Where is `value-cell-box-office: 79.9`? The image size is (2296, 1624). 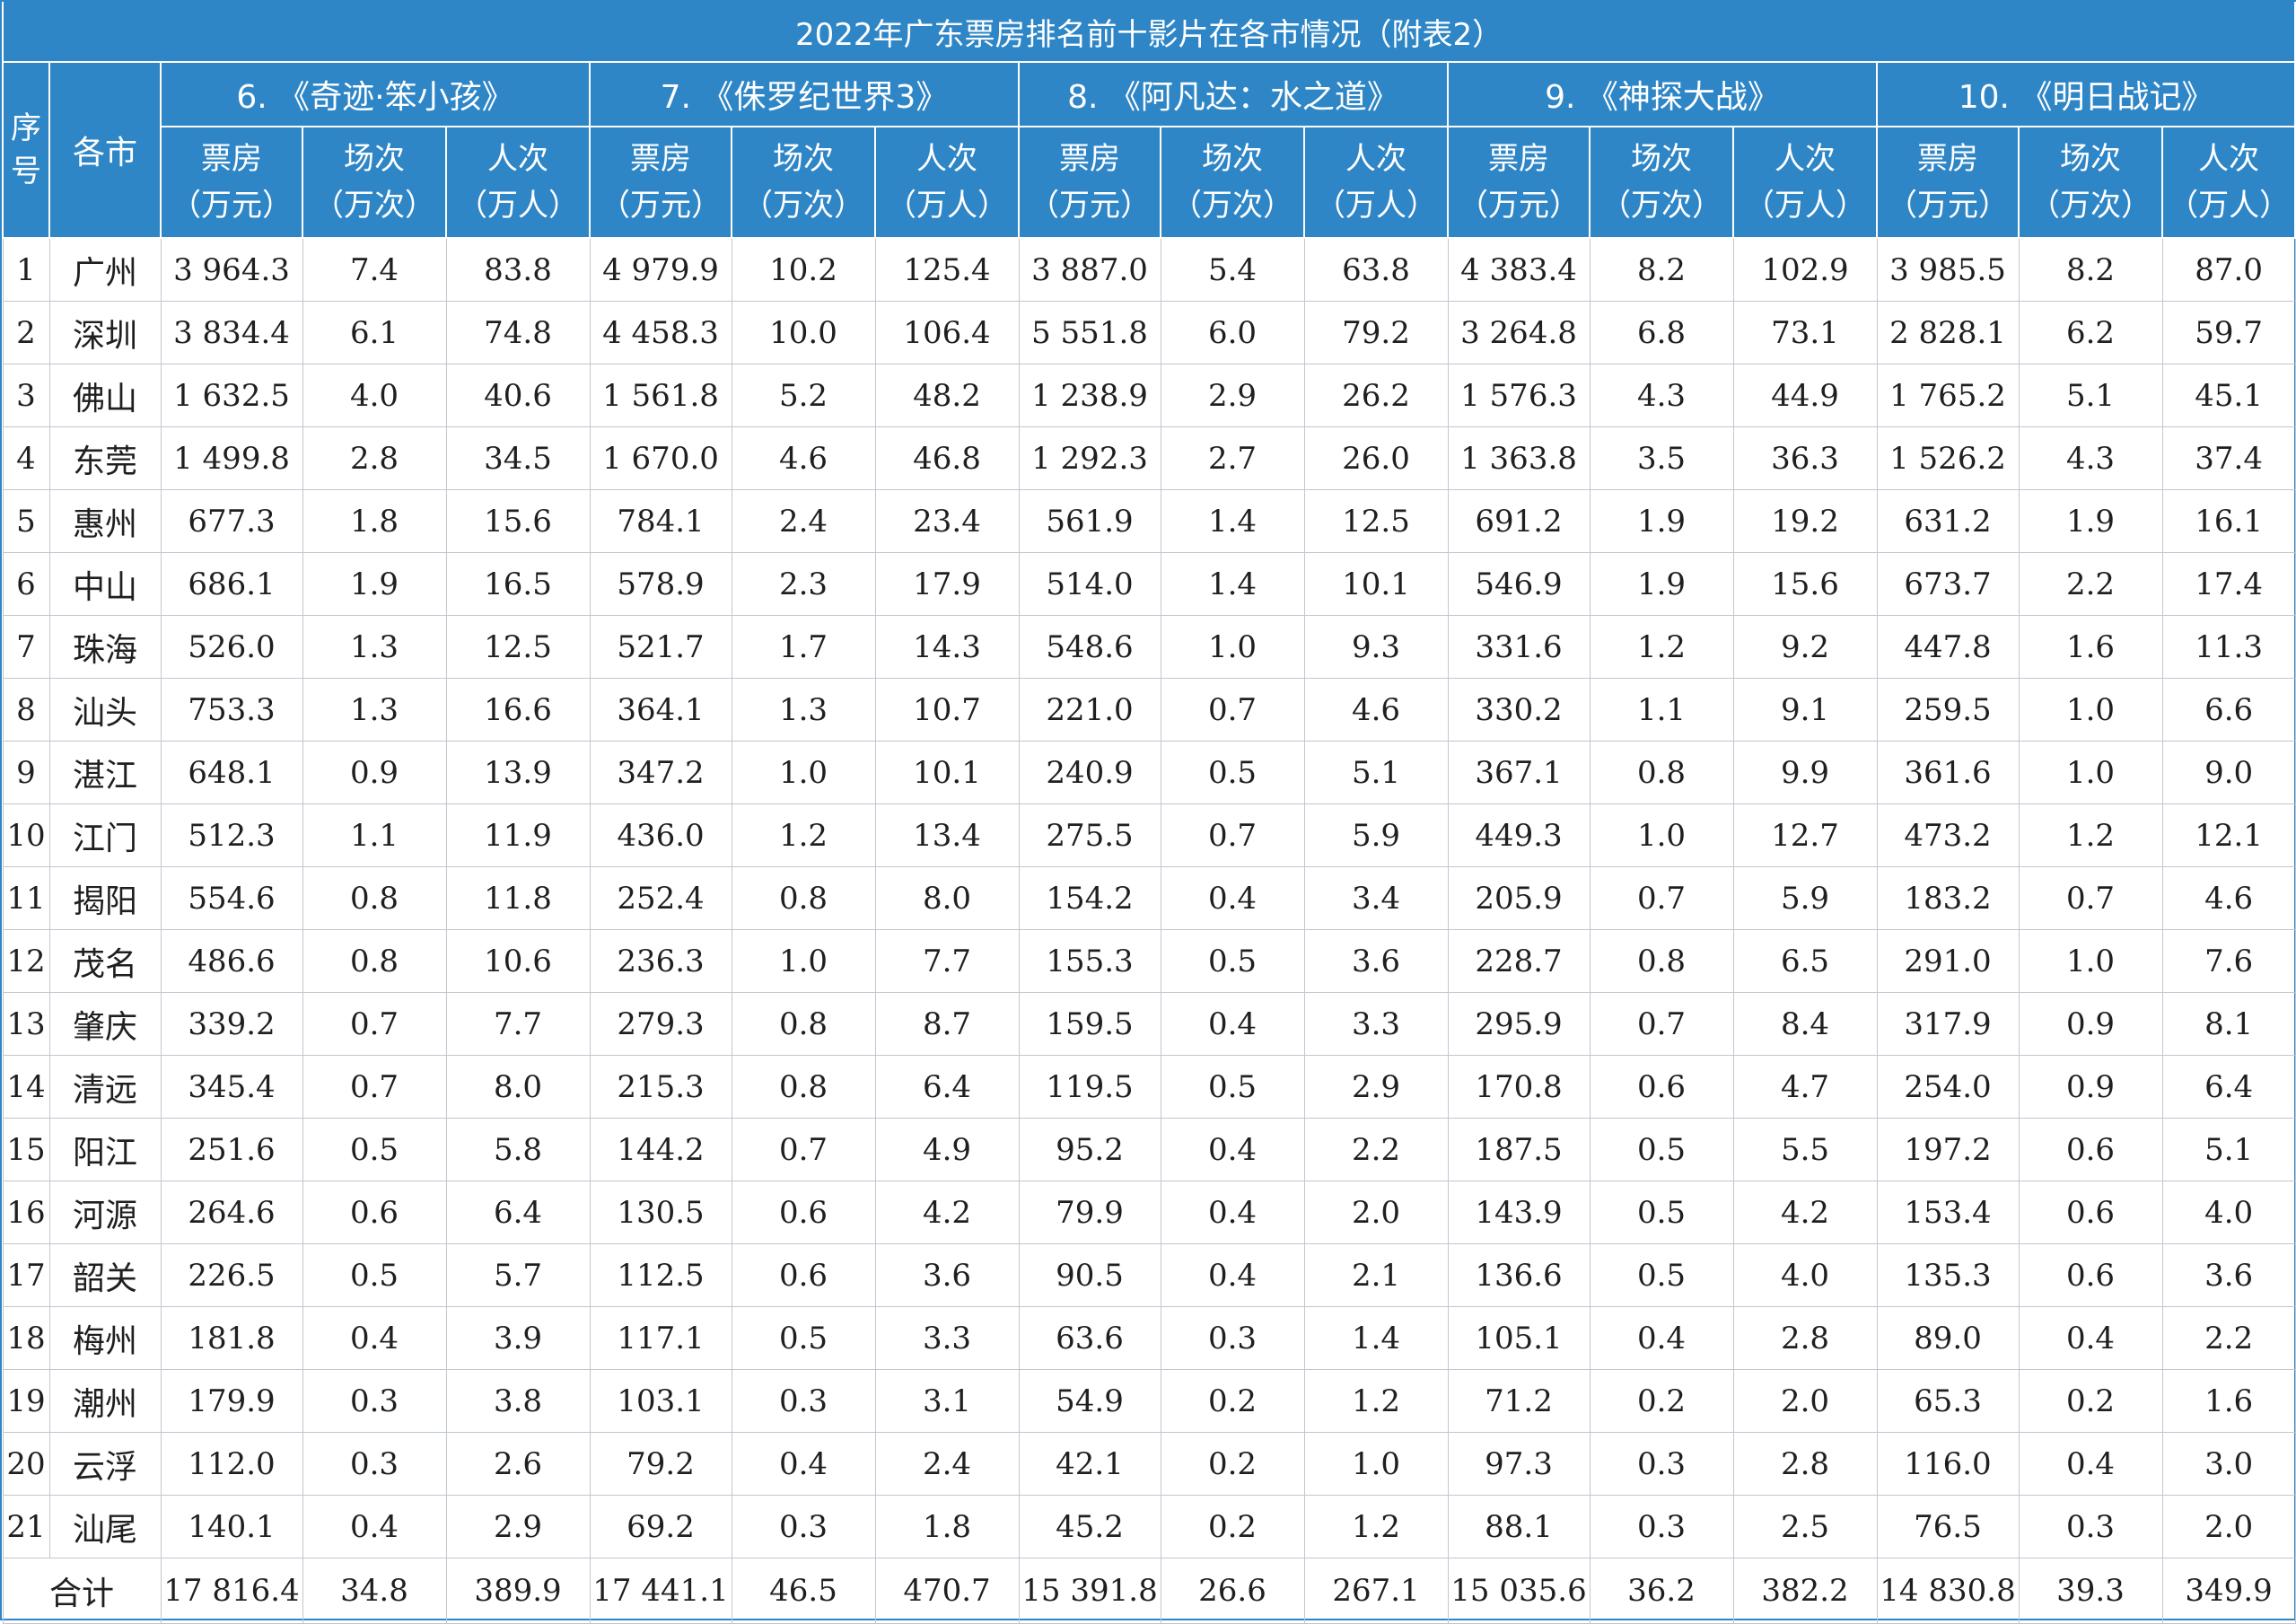 value-cell-box-office: 79.9 is located at coordinates (1089, 1212).